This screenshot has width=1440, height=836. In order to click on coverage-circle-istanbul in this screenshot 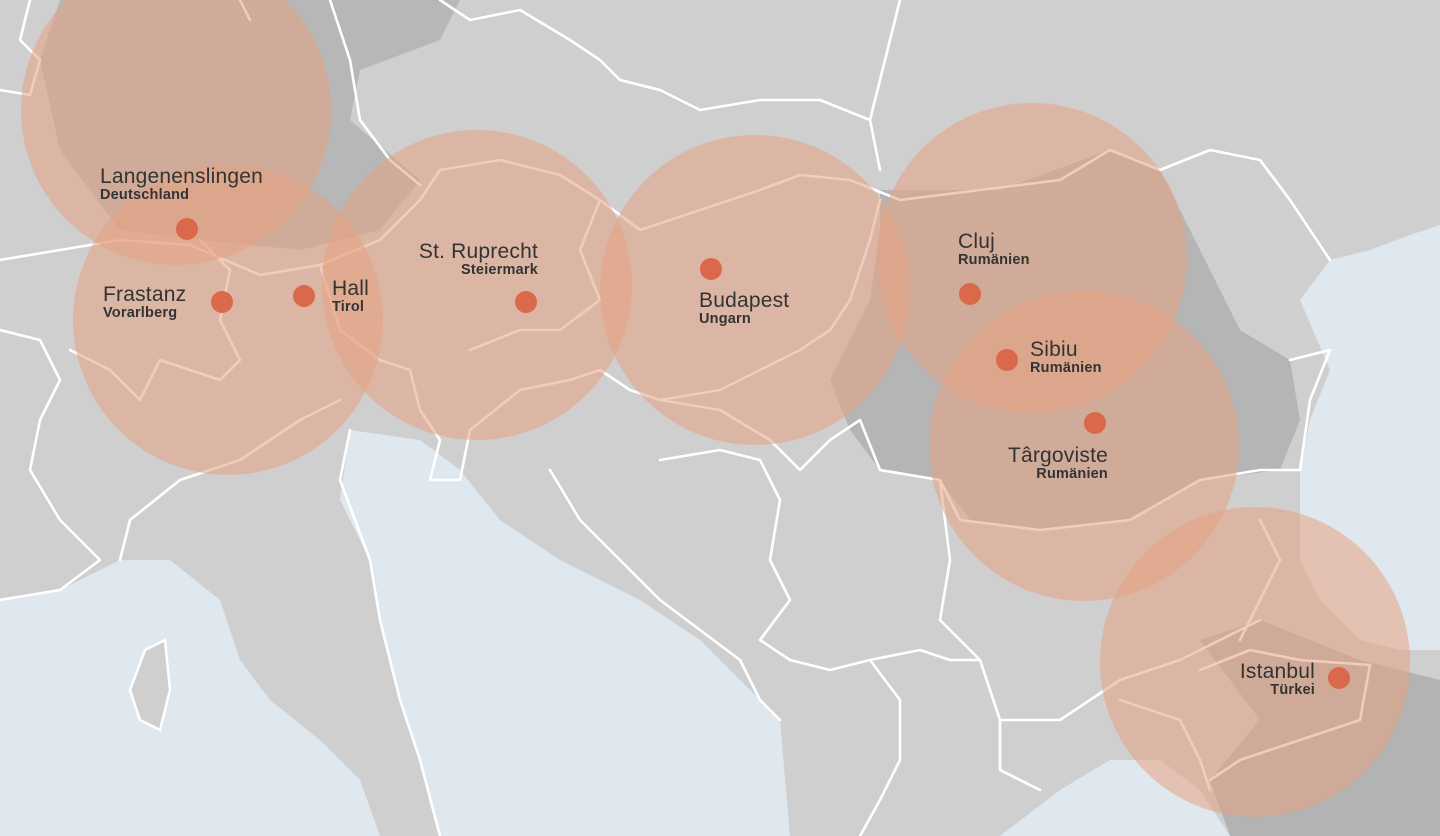, I will do `click(1255, 662)`.